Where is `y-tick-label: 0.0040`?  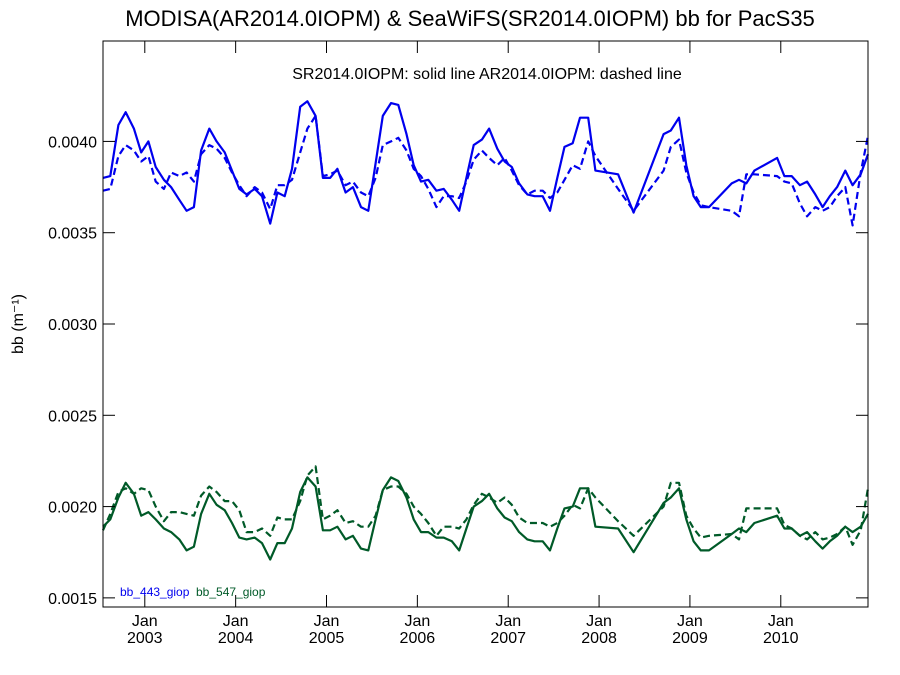 y-tick-label: 0.0040 is located at coordinates (72, 142).